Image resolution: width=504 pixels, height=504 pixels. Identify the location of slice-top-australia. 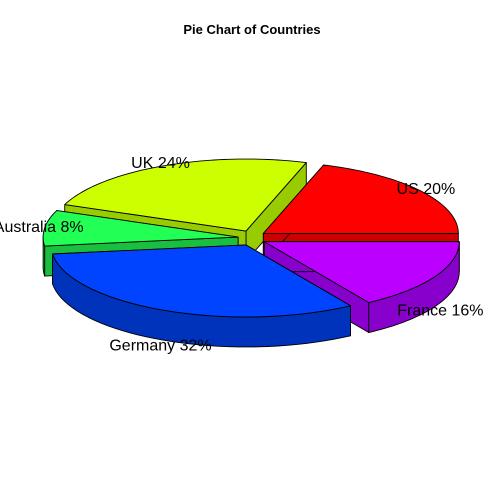
(140, 228).